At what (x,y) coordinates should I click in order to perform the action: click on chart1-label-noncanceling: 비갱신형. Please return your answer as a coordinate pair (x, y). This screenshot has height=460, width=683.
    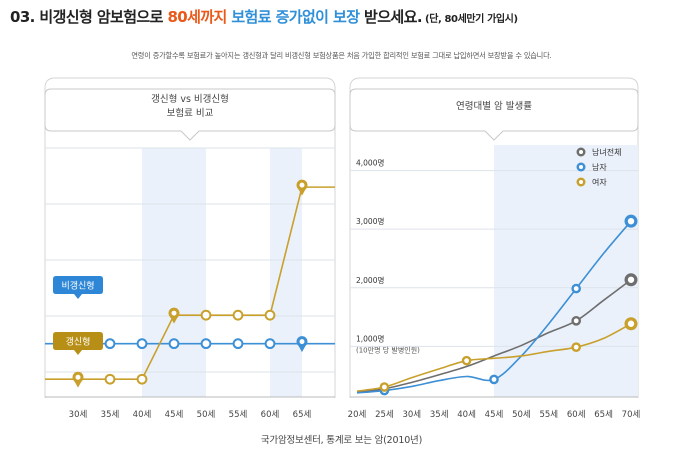
    Looking at the image, I should click on (78, 287).